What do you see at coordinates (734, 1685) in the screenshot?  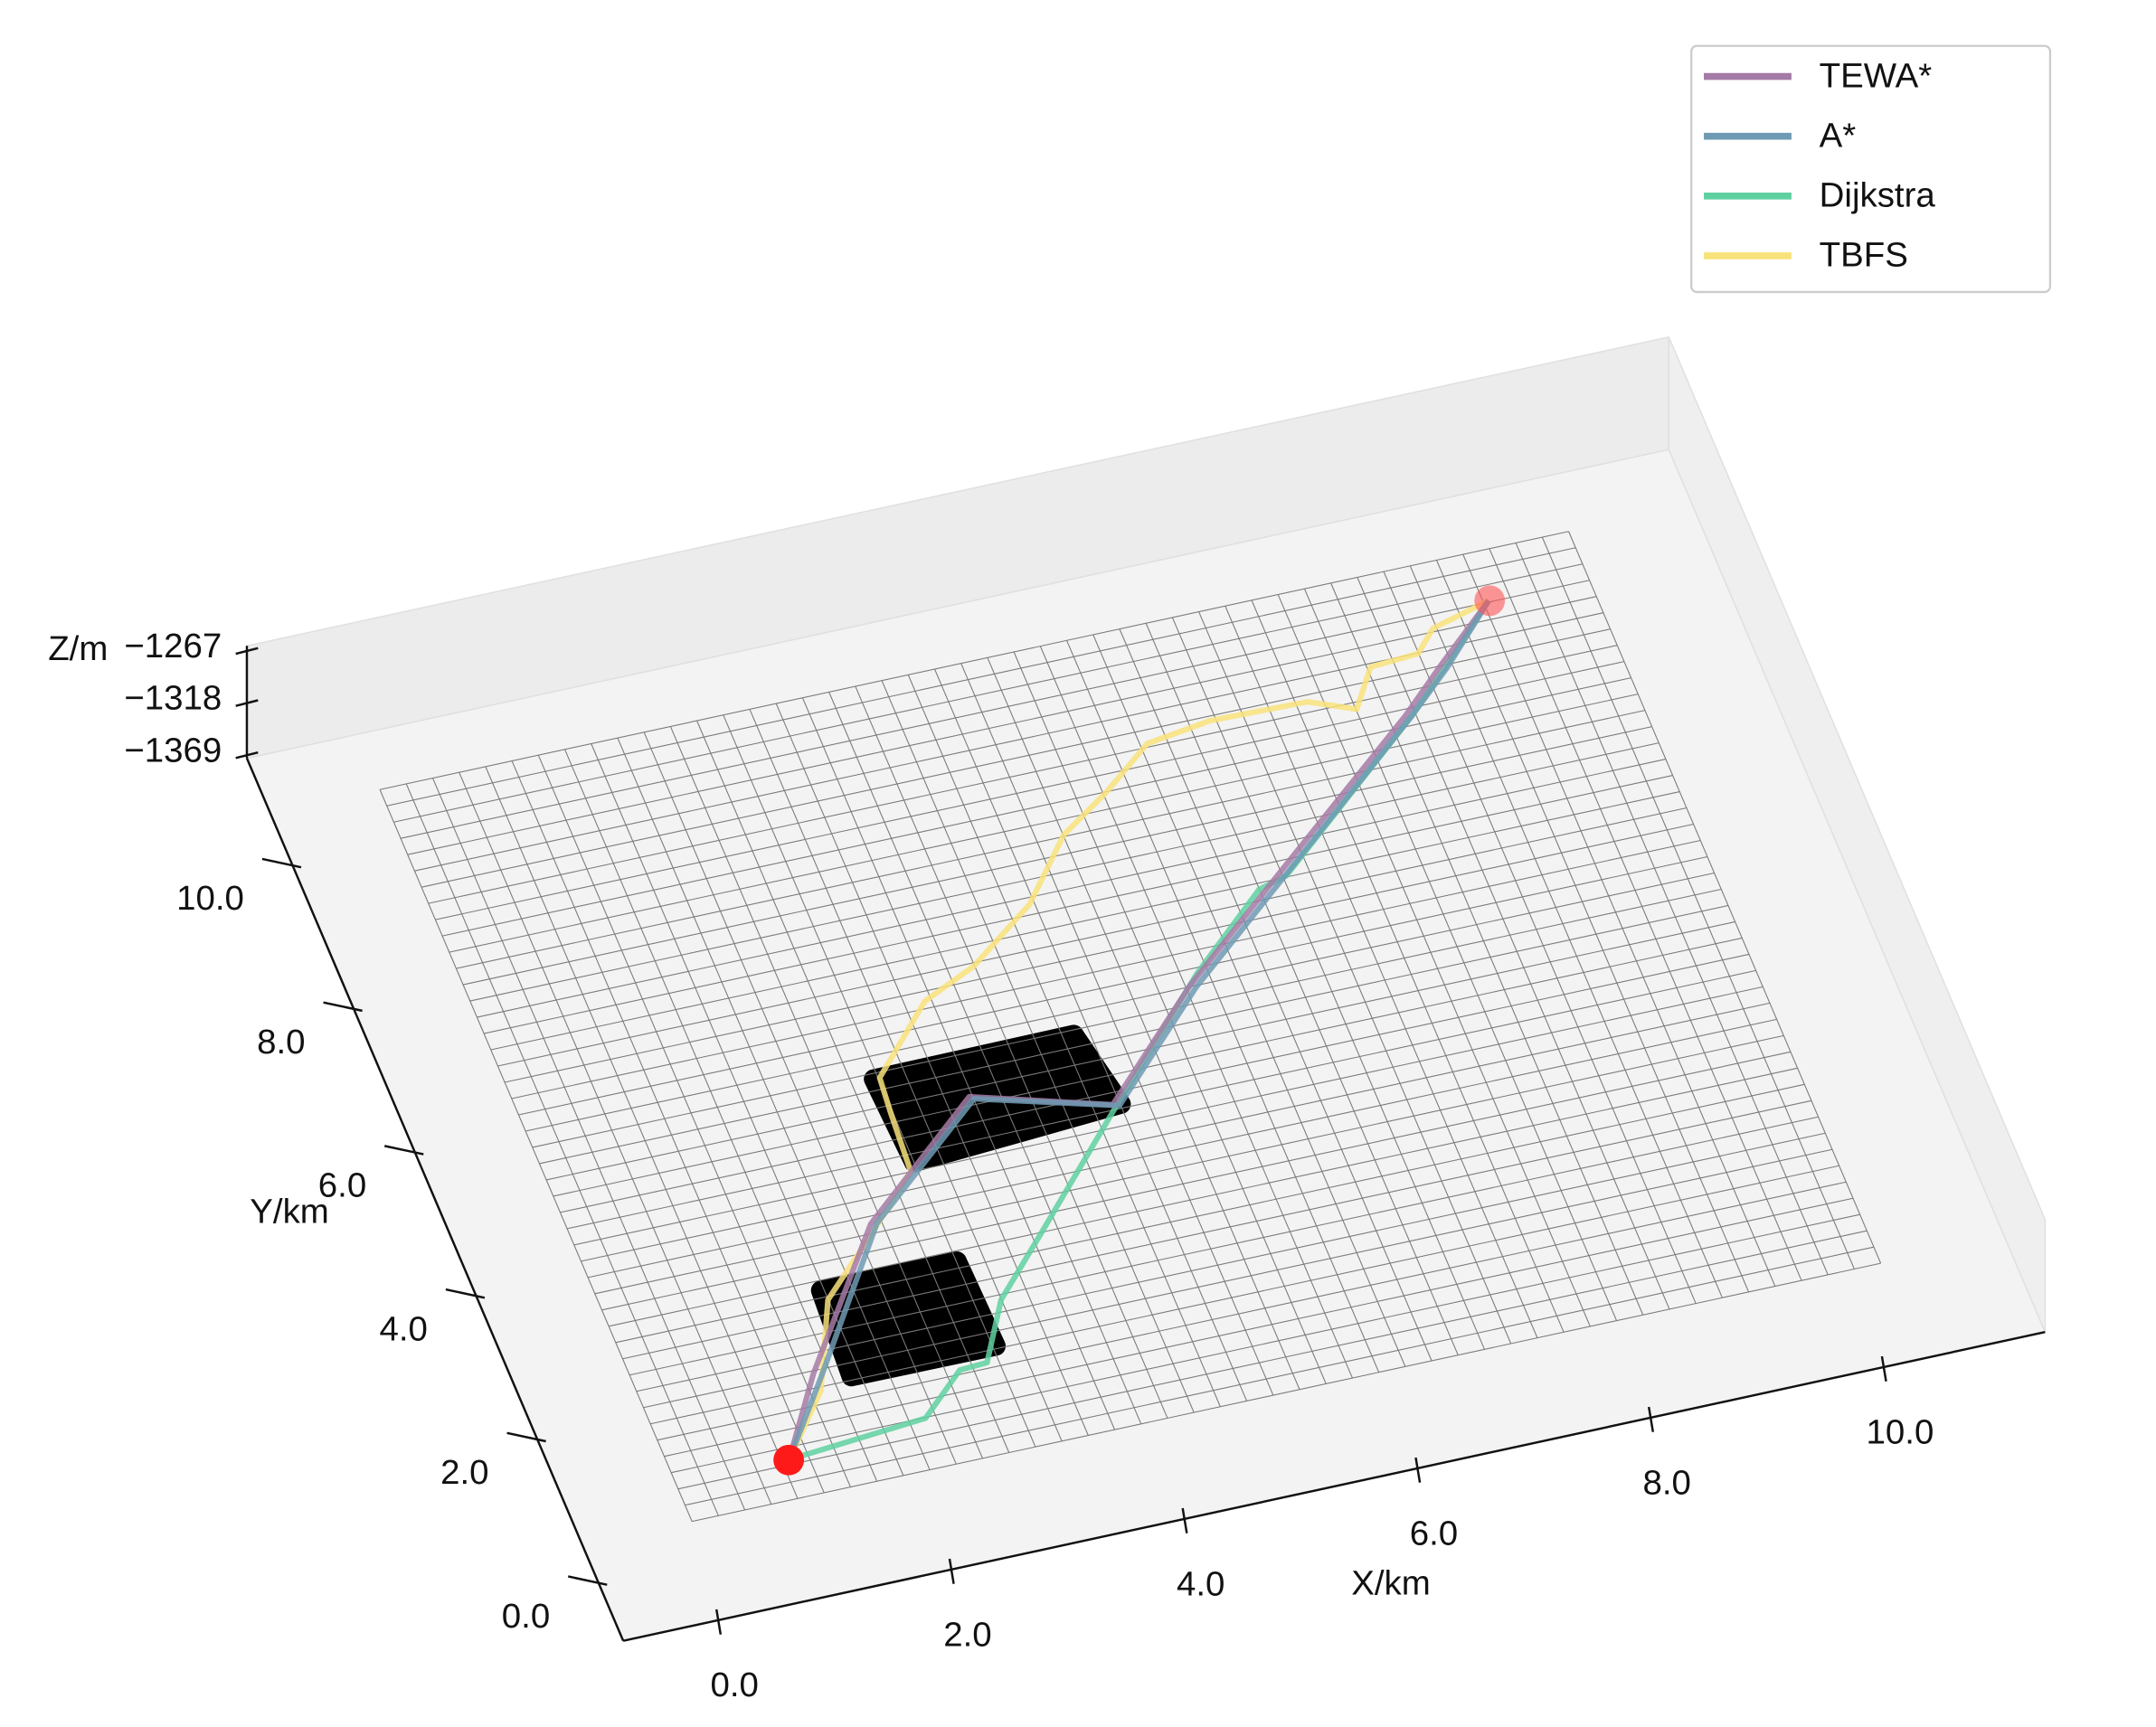 I see `x-tick-label: 0.0` at bounding box center [734, 1685].